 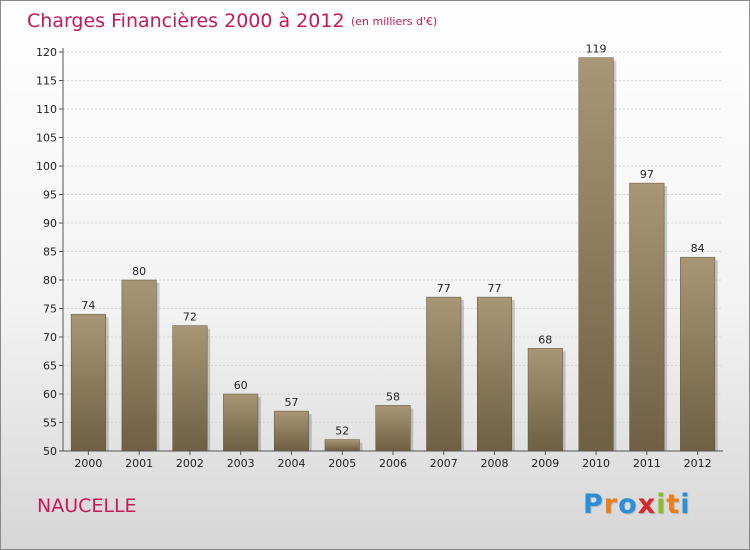 What do you see at coordinates (698, 248) in the screenshot?
I see `value-label-2012: 84` at bounding box center [698, 248].